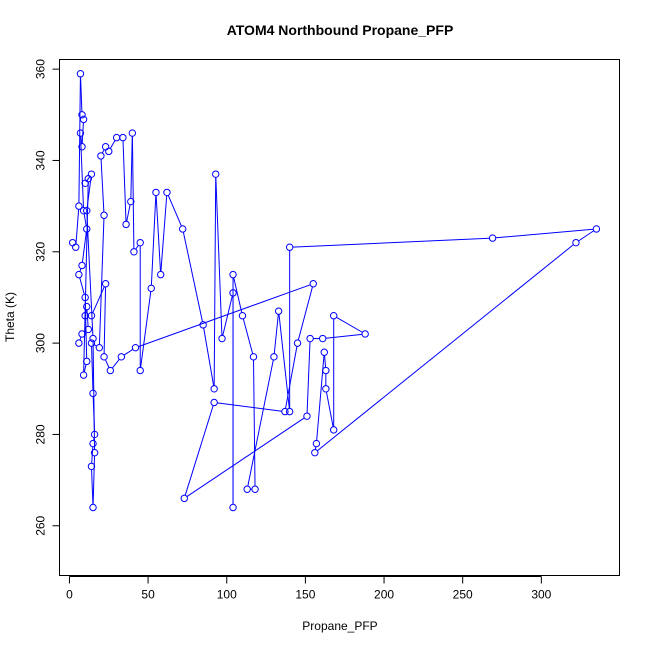 This screenshot has height=650, width=650. What do you see at coordinates (41, 434) in the screenshot?
I see `y-tick-label: 280` at bounding box center [41, 434].